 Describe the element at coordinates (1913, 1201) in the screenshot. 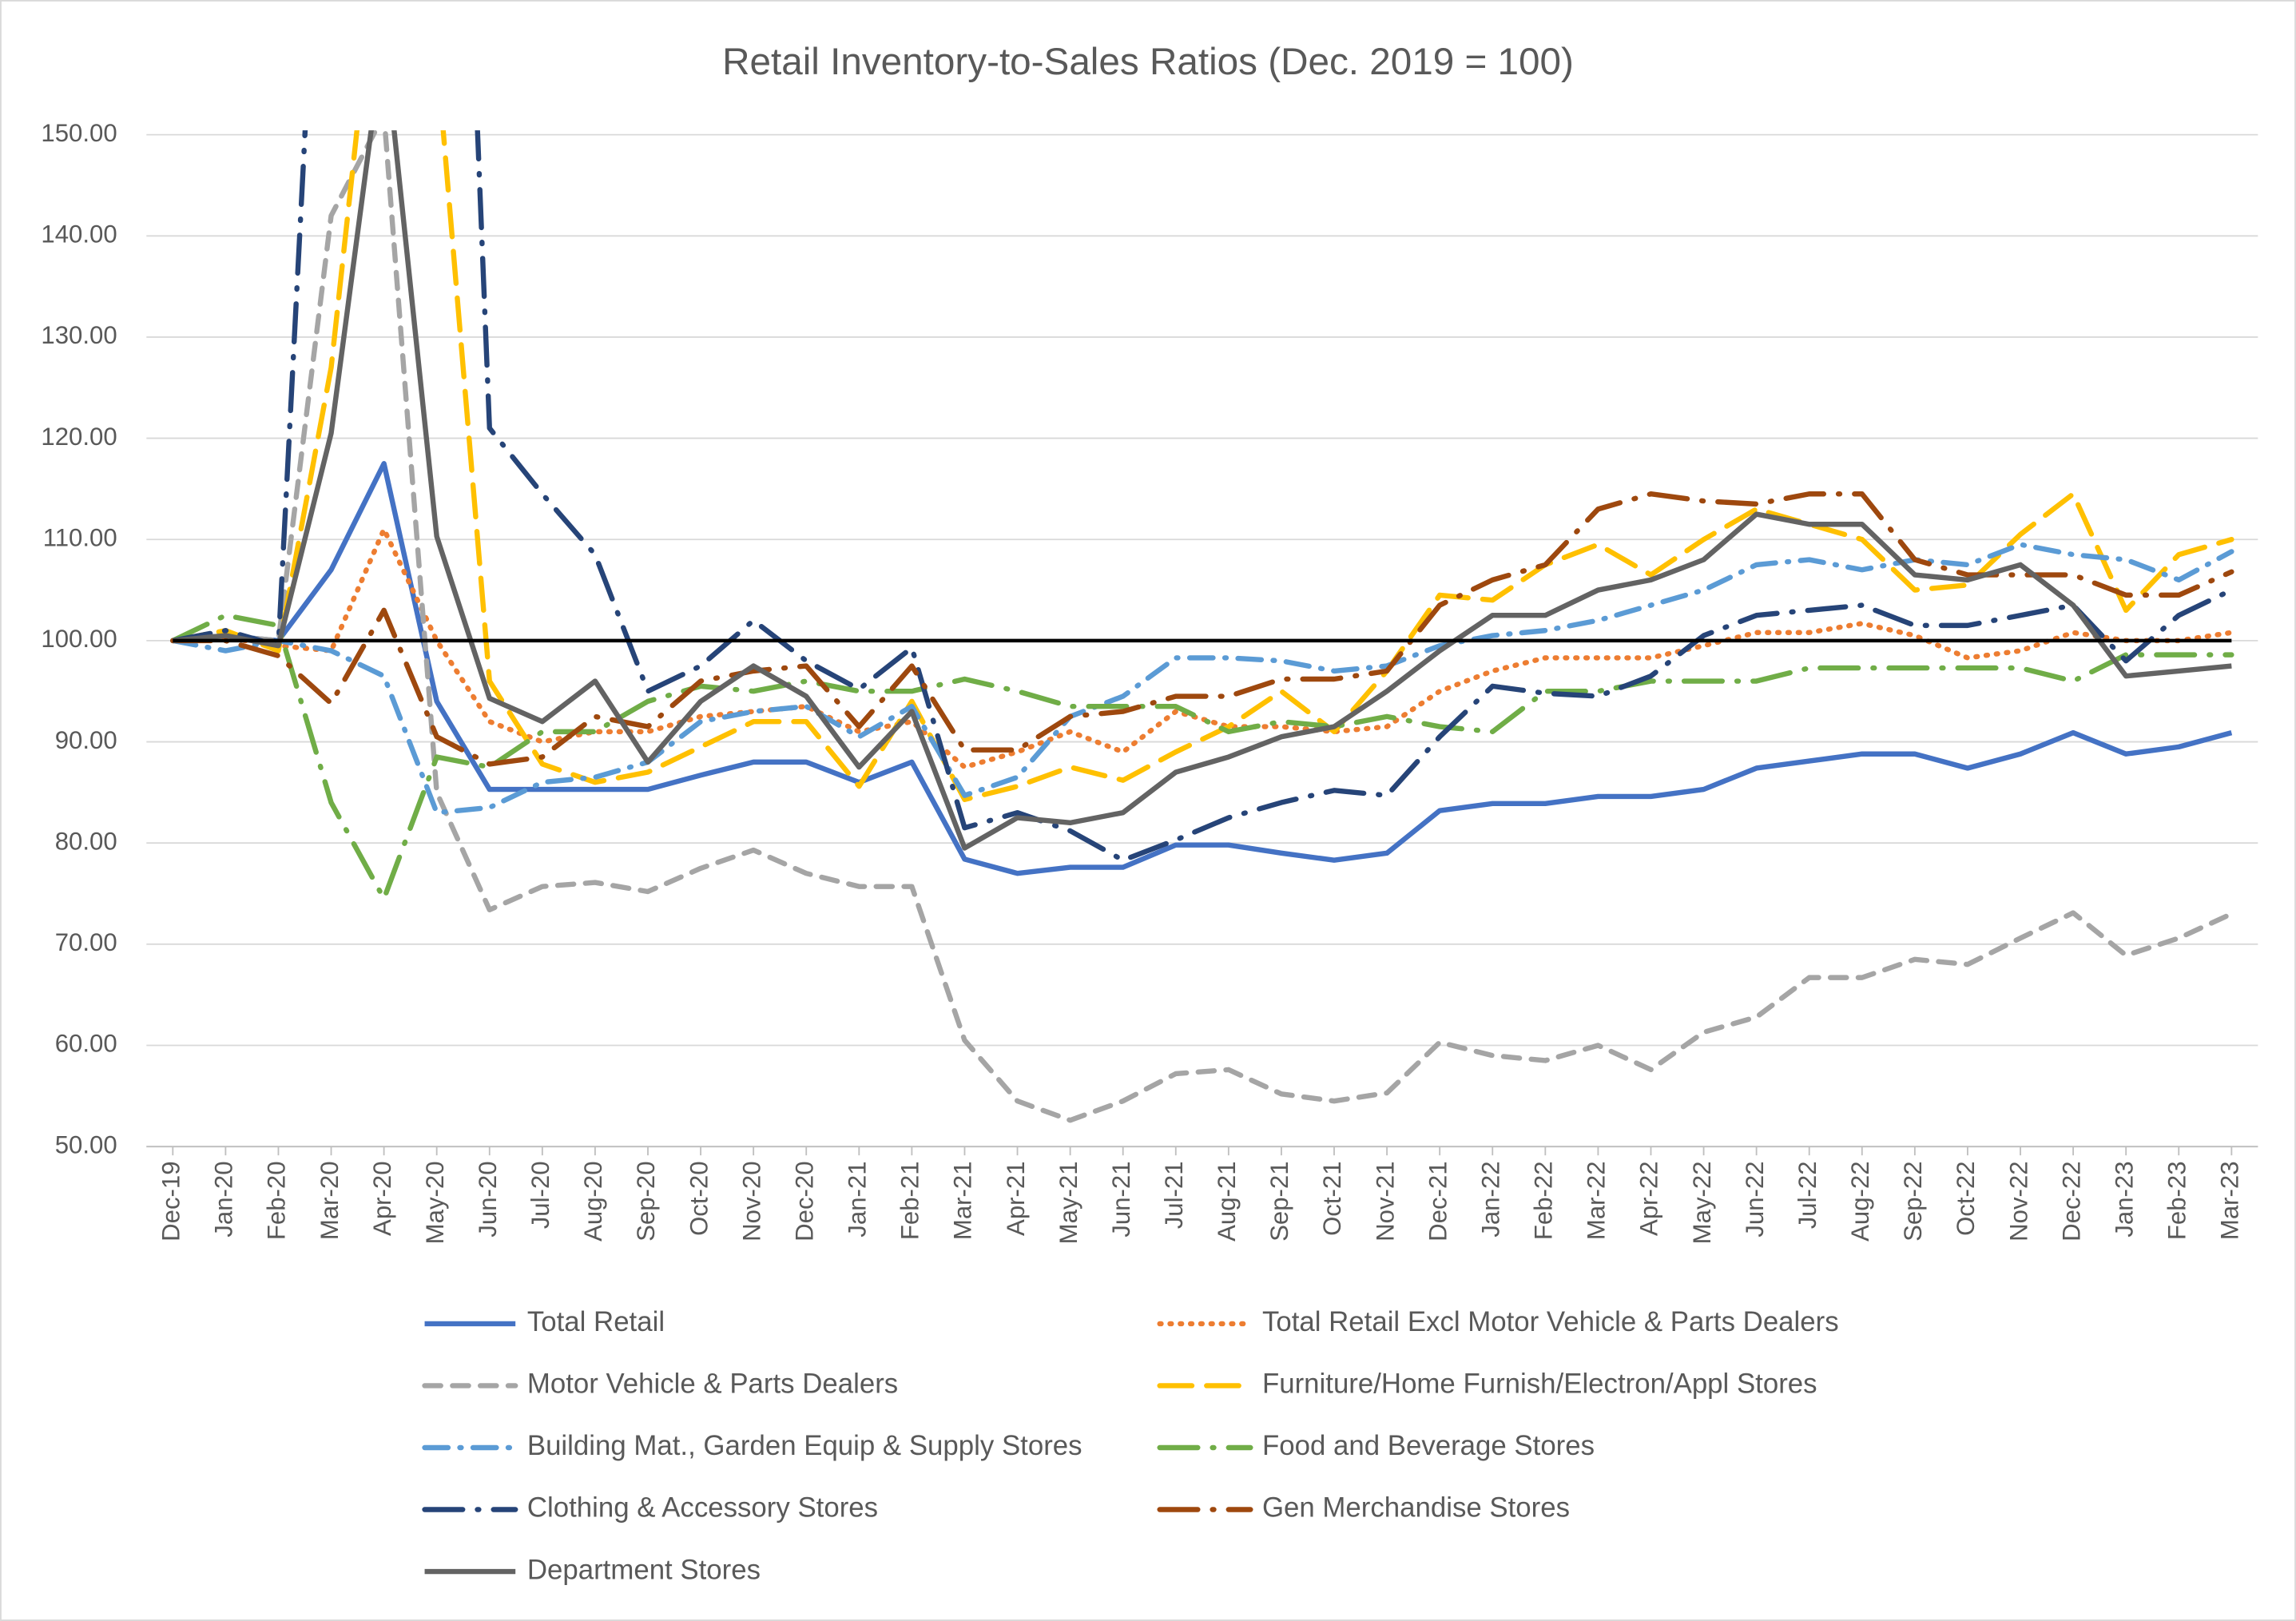

I see `x-tick-label: Sep-22` at that location.